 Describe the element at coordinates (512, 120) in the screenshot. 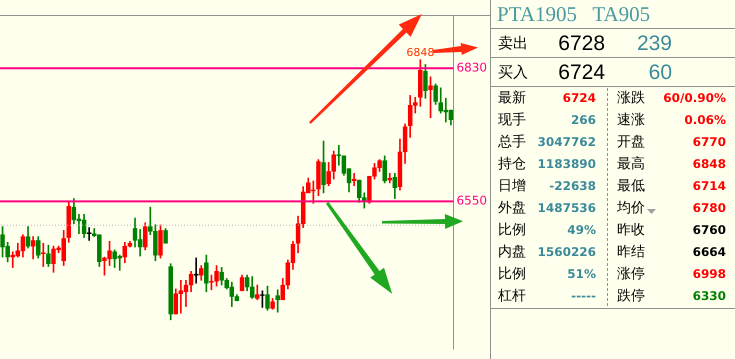

I see `text: 现手` at that location.